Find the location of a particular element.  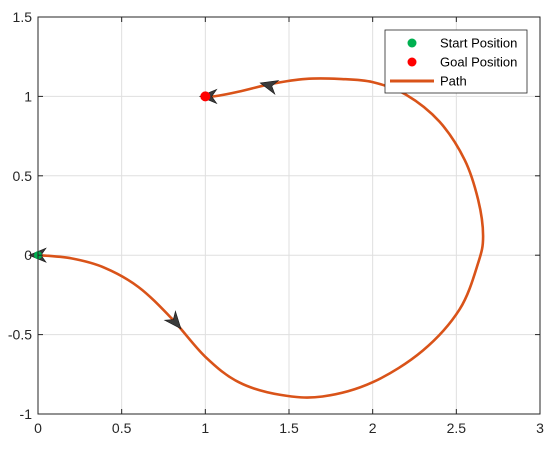

y-tick-label: -0.5 is located at coordinates (20, 335).